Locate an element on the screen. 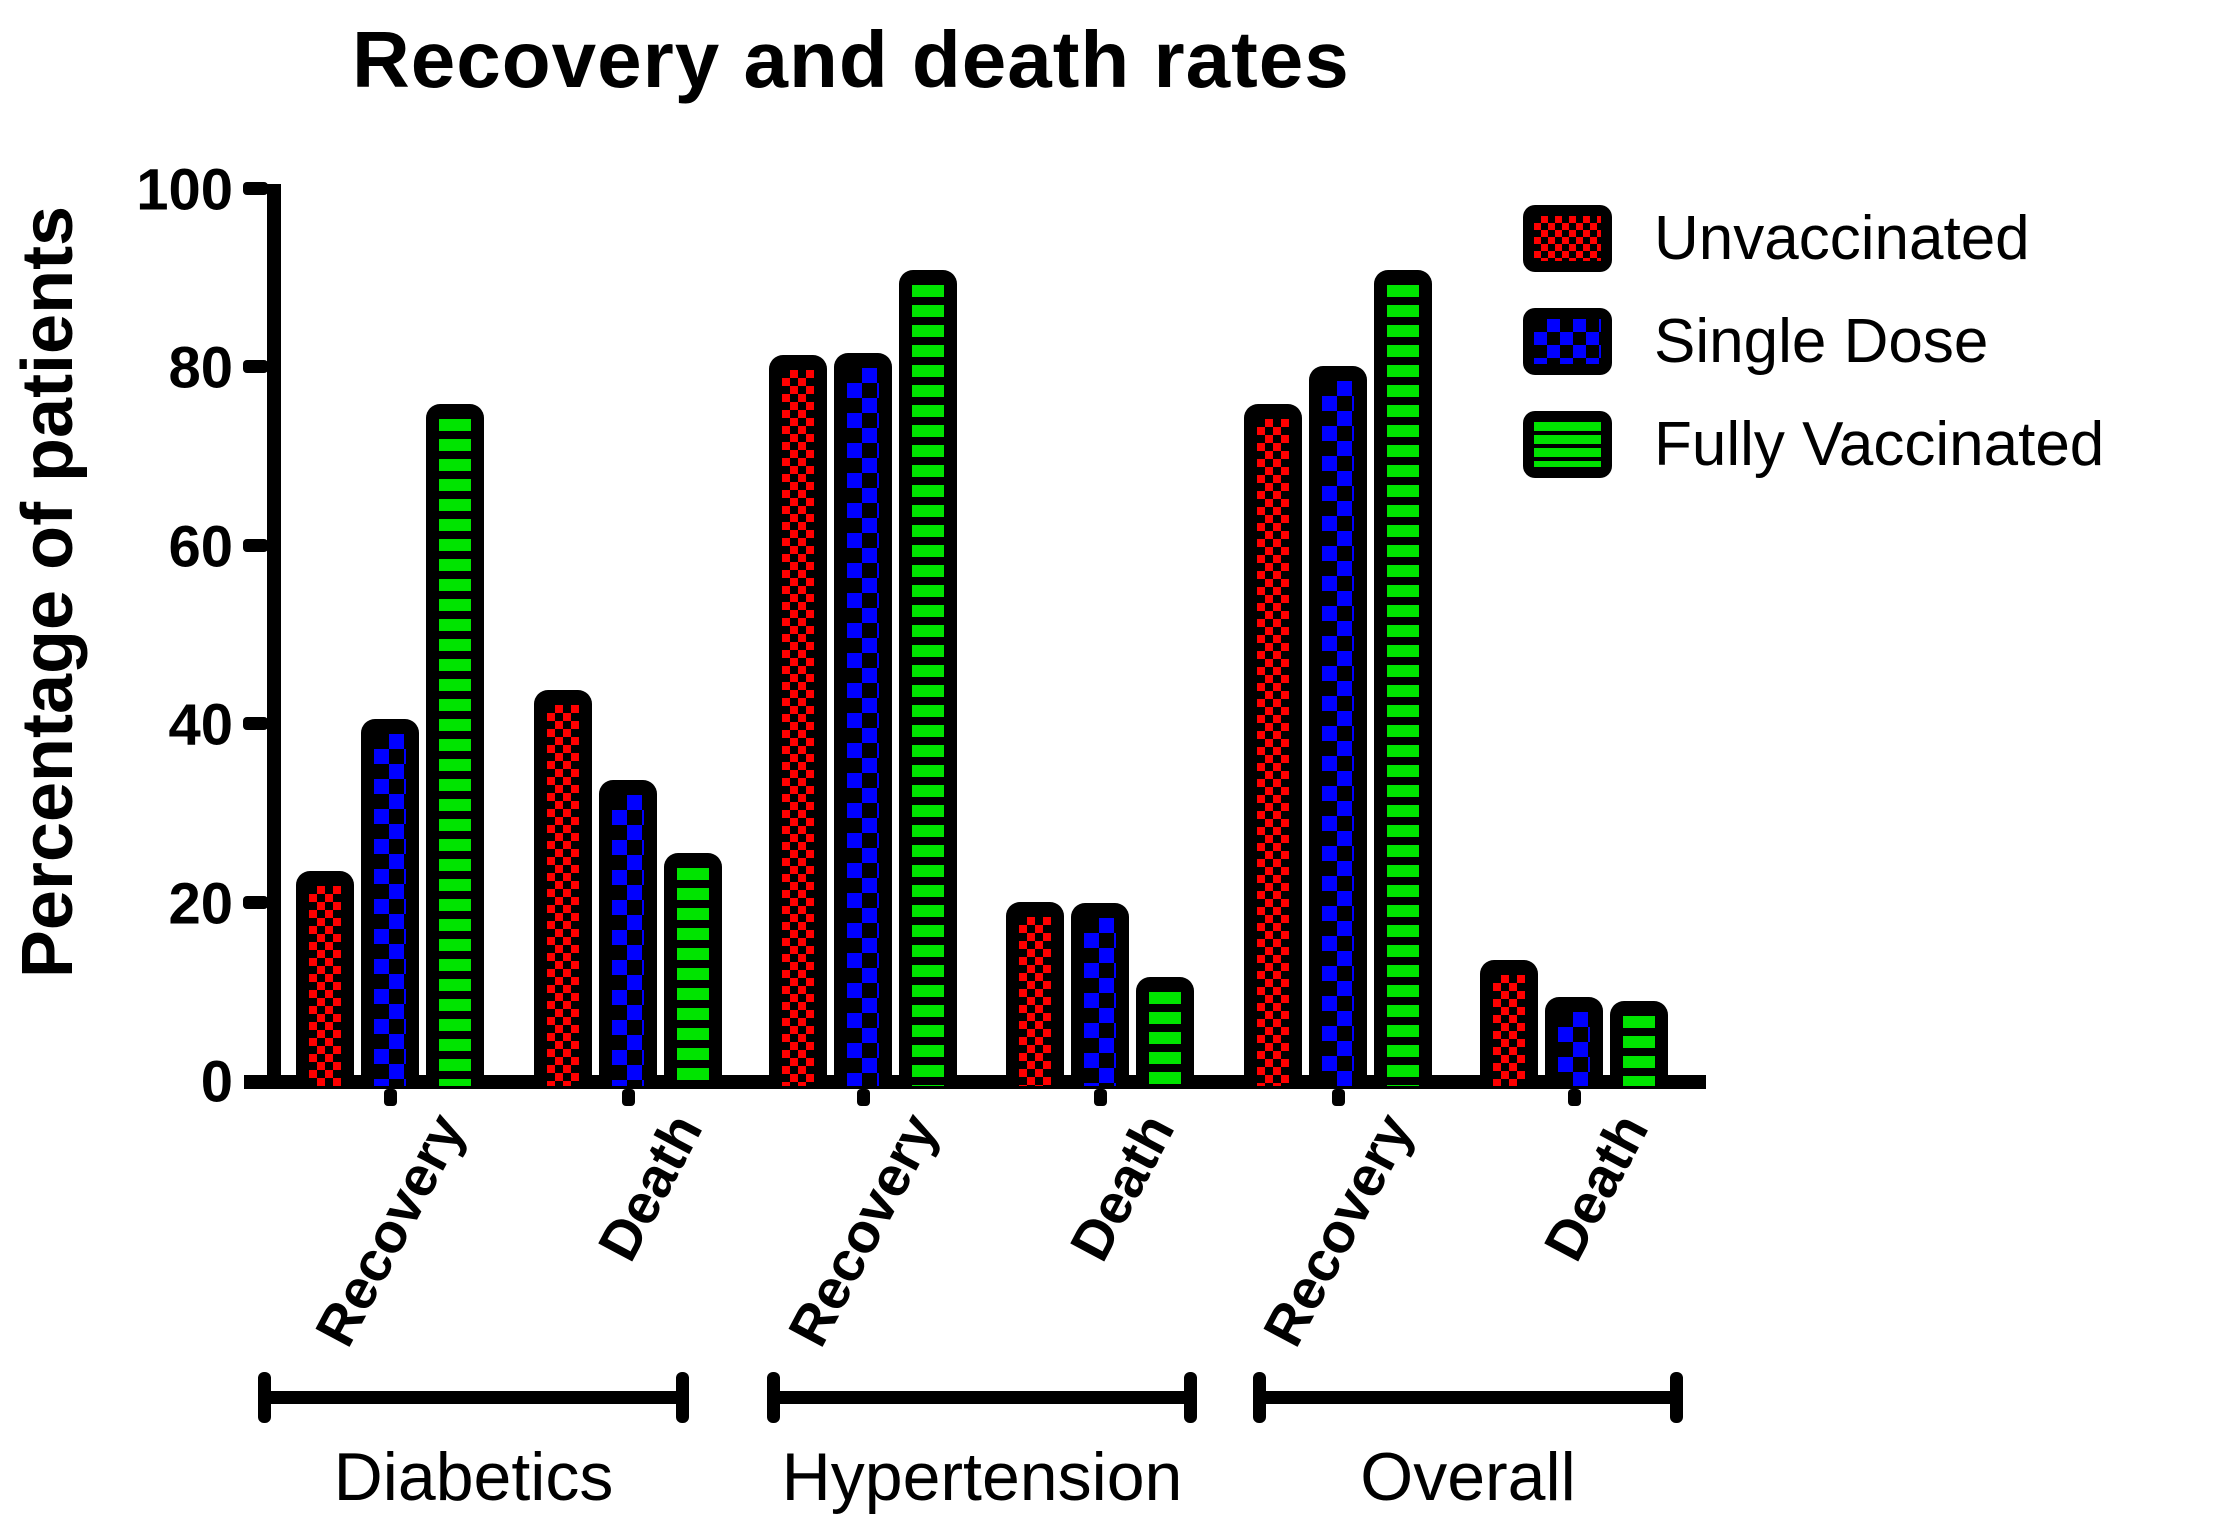 This screenshot has height=1528, width=2229. legend: Unvaccinated Single Dose Fully Vaccinated is located at coordinates (1813, 341).